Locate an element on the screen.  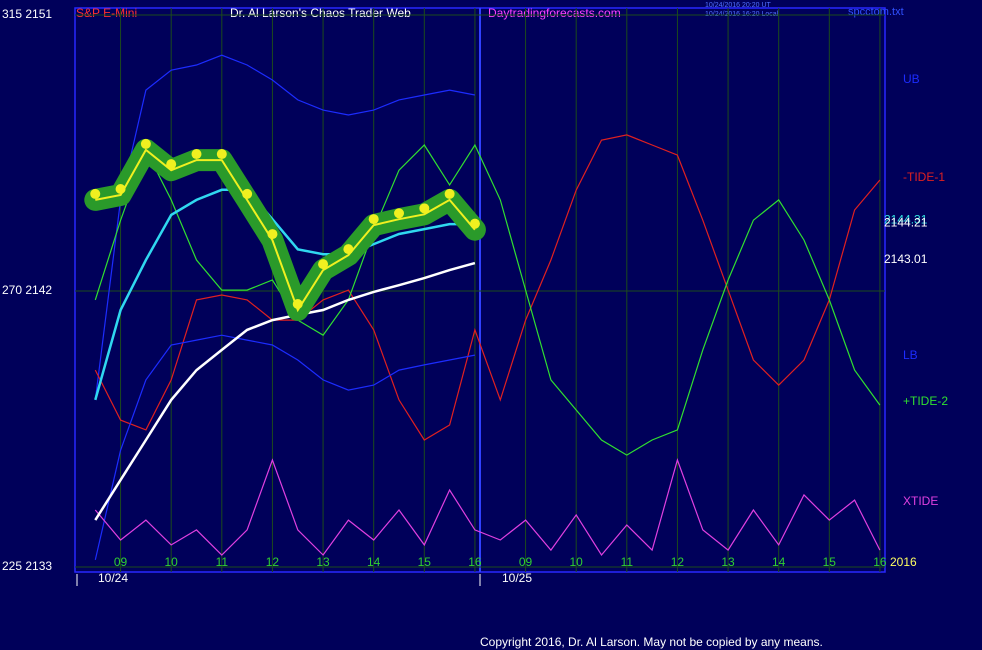
legend-label: XTIDE is located at coordinates (920, 501).